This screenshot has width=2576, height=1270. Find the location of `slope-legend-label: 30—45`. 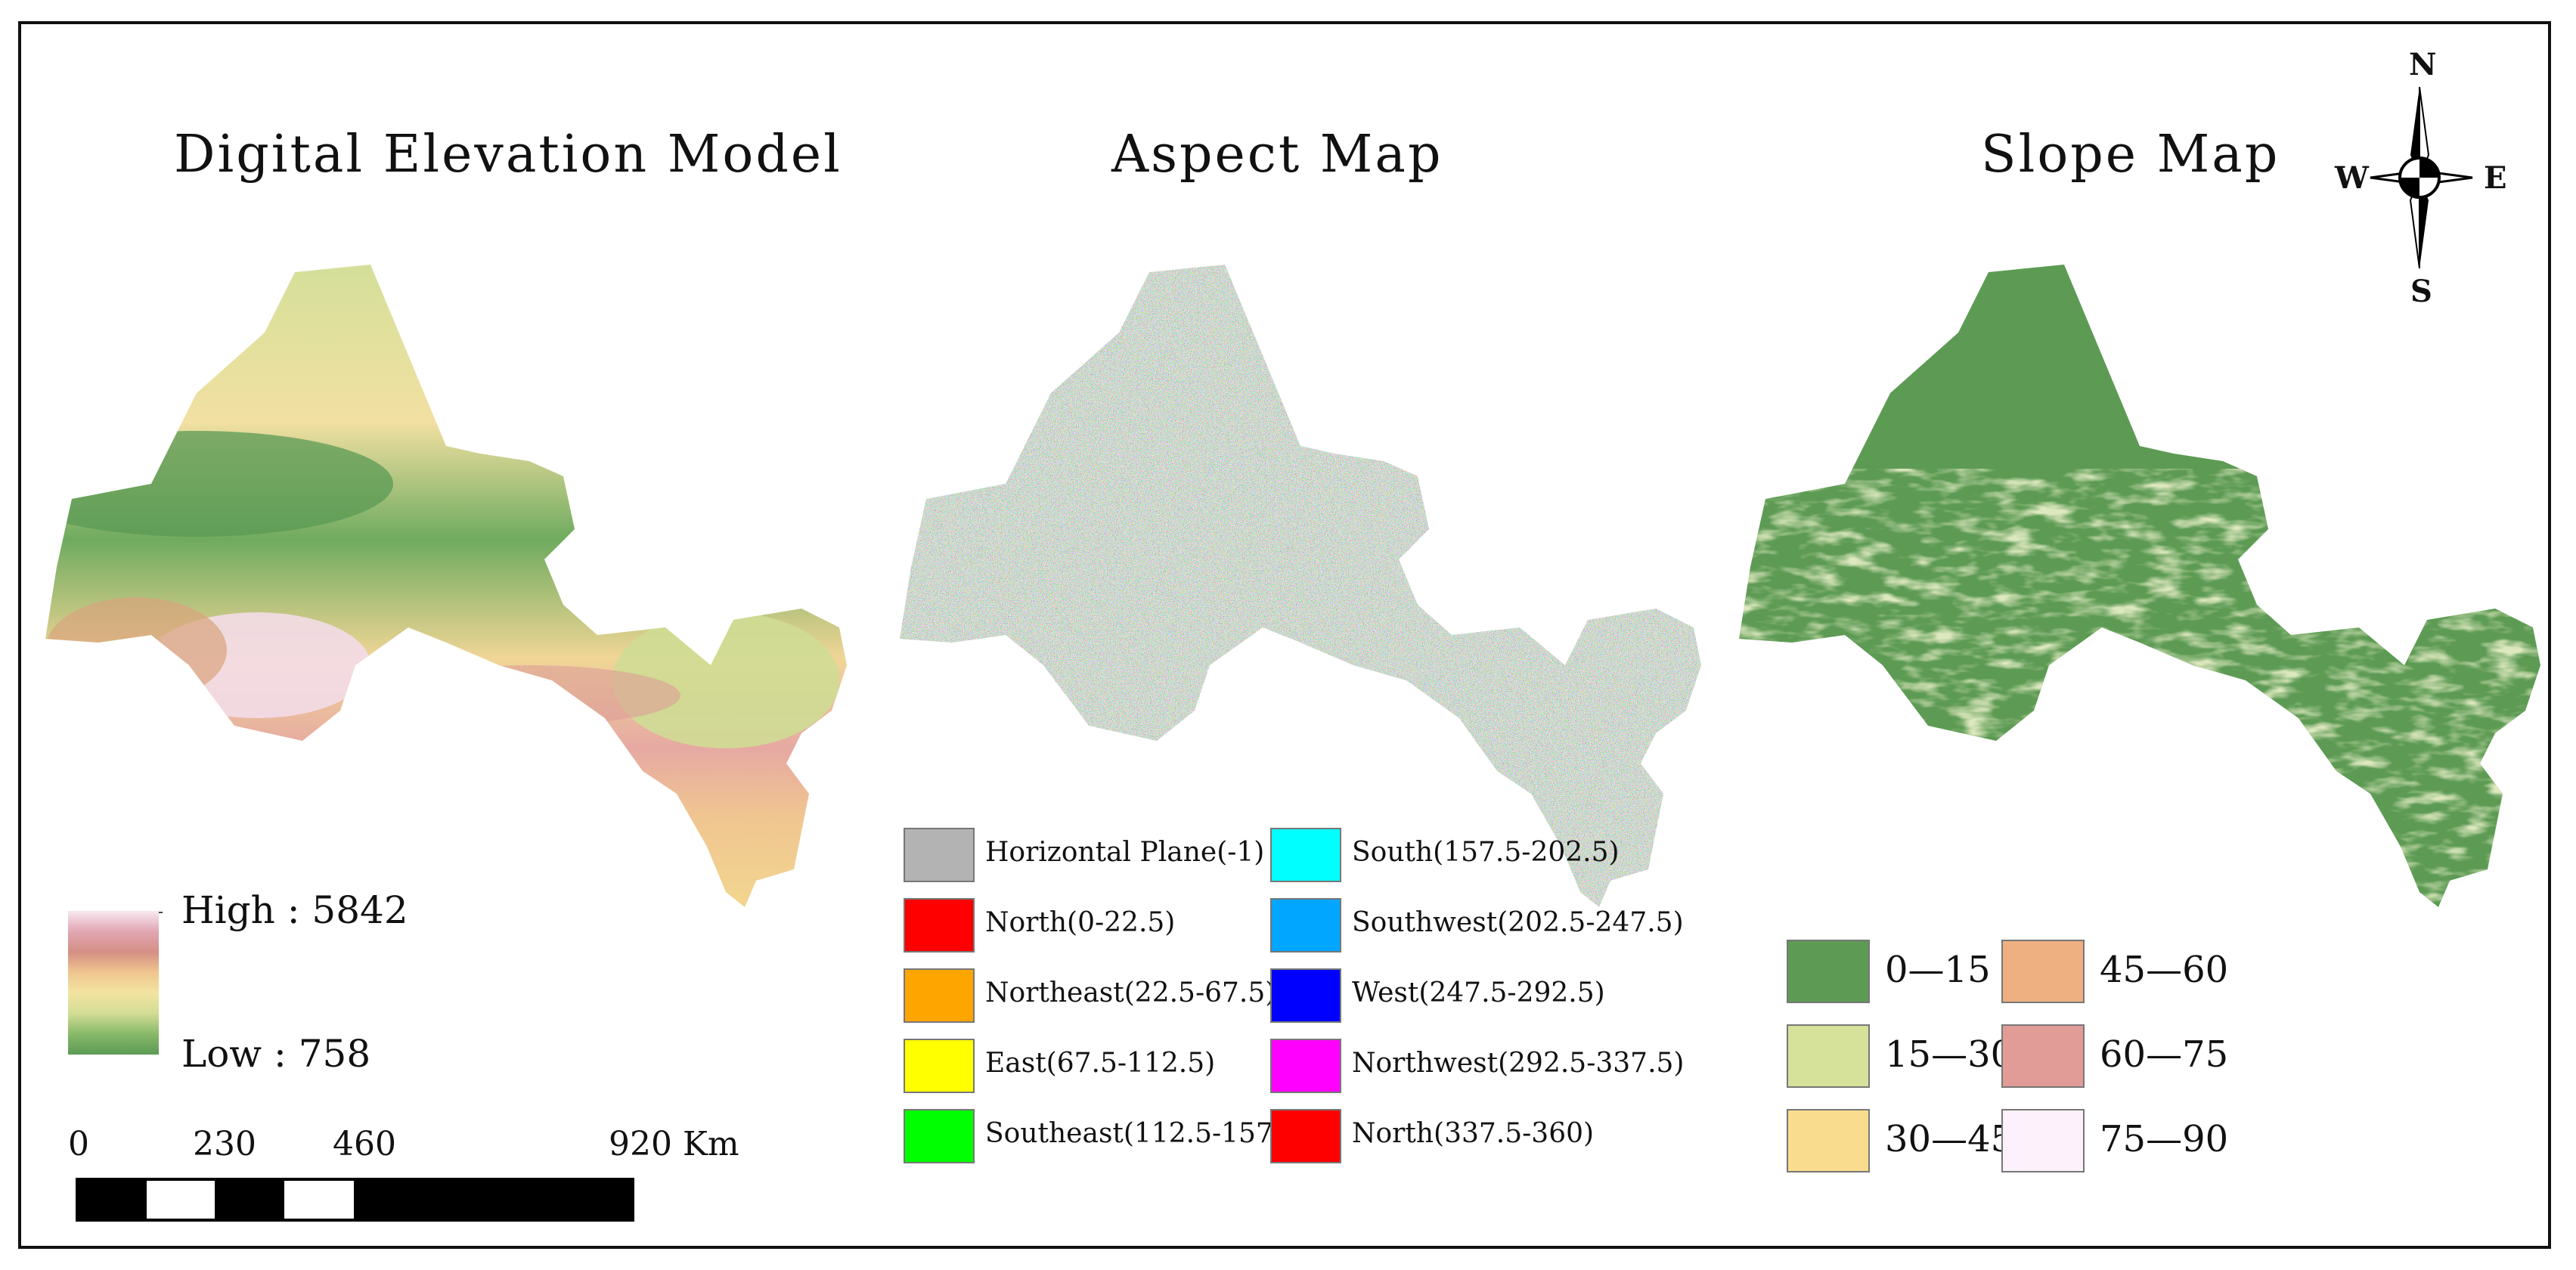

slope-legend-label: 30—45 is located at coordinates (1949, 1139).